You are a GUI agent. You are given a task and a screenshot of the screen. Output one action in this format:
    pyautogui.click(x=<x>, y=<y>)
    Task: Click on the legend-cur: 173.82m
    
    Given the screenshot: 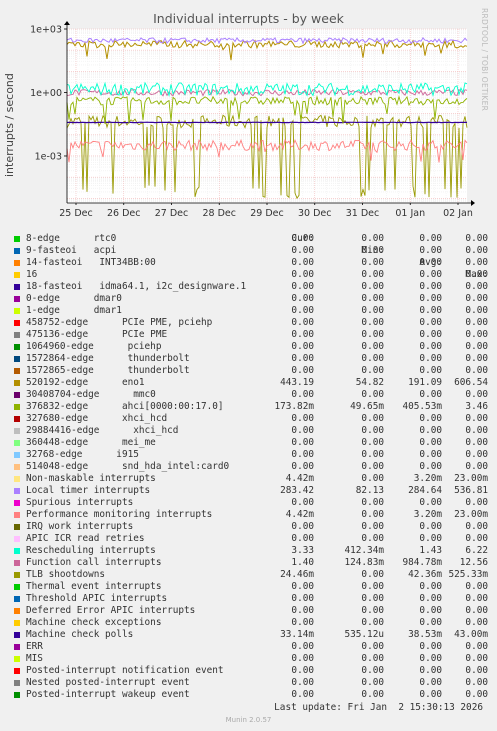 What is the action you would take?
    pyautogui.click(x=294, y=406)
    